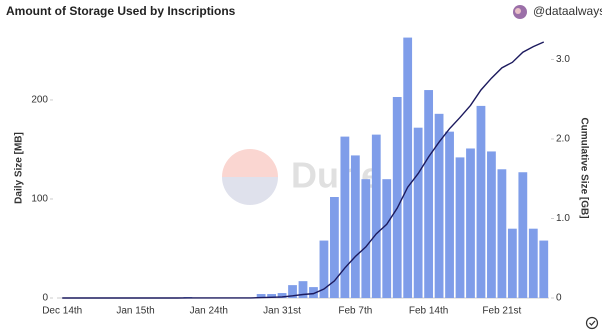 This screenshot has width=602, height=336. I want to click on y2-tick-label: 1.0, so click(563, 218).